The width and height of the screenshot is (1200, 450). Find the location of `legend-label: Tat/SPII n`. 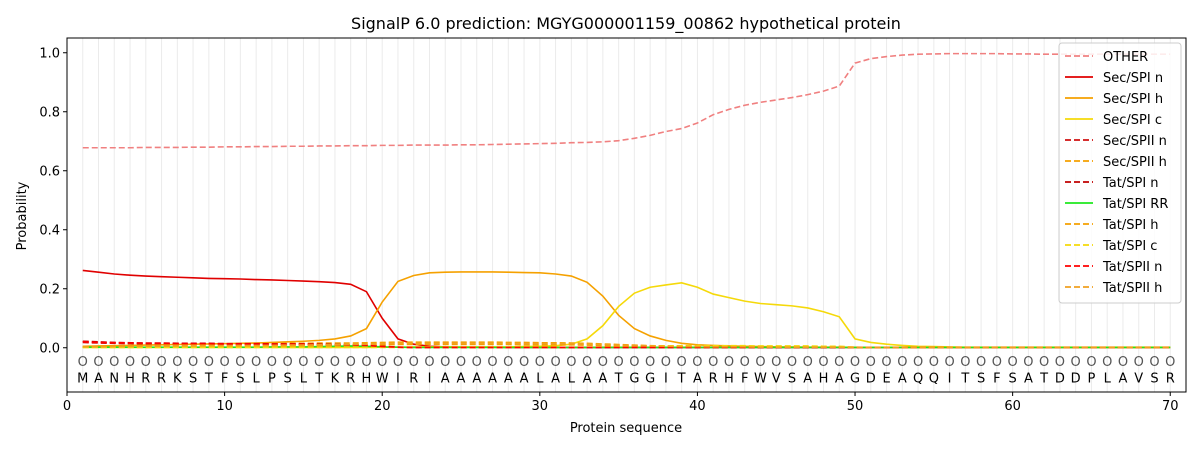

legend-label: Tat/SPII n is located at coordinates (1132, 267).